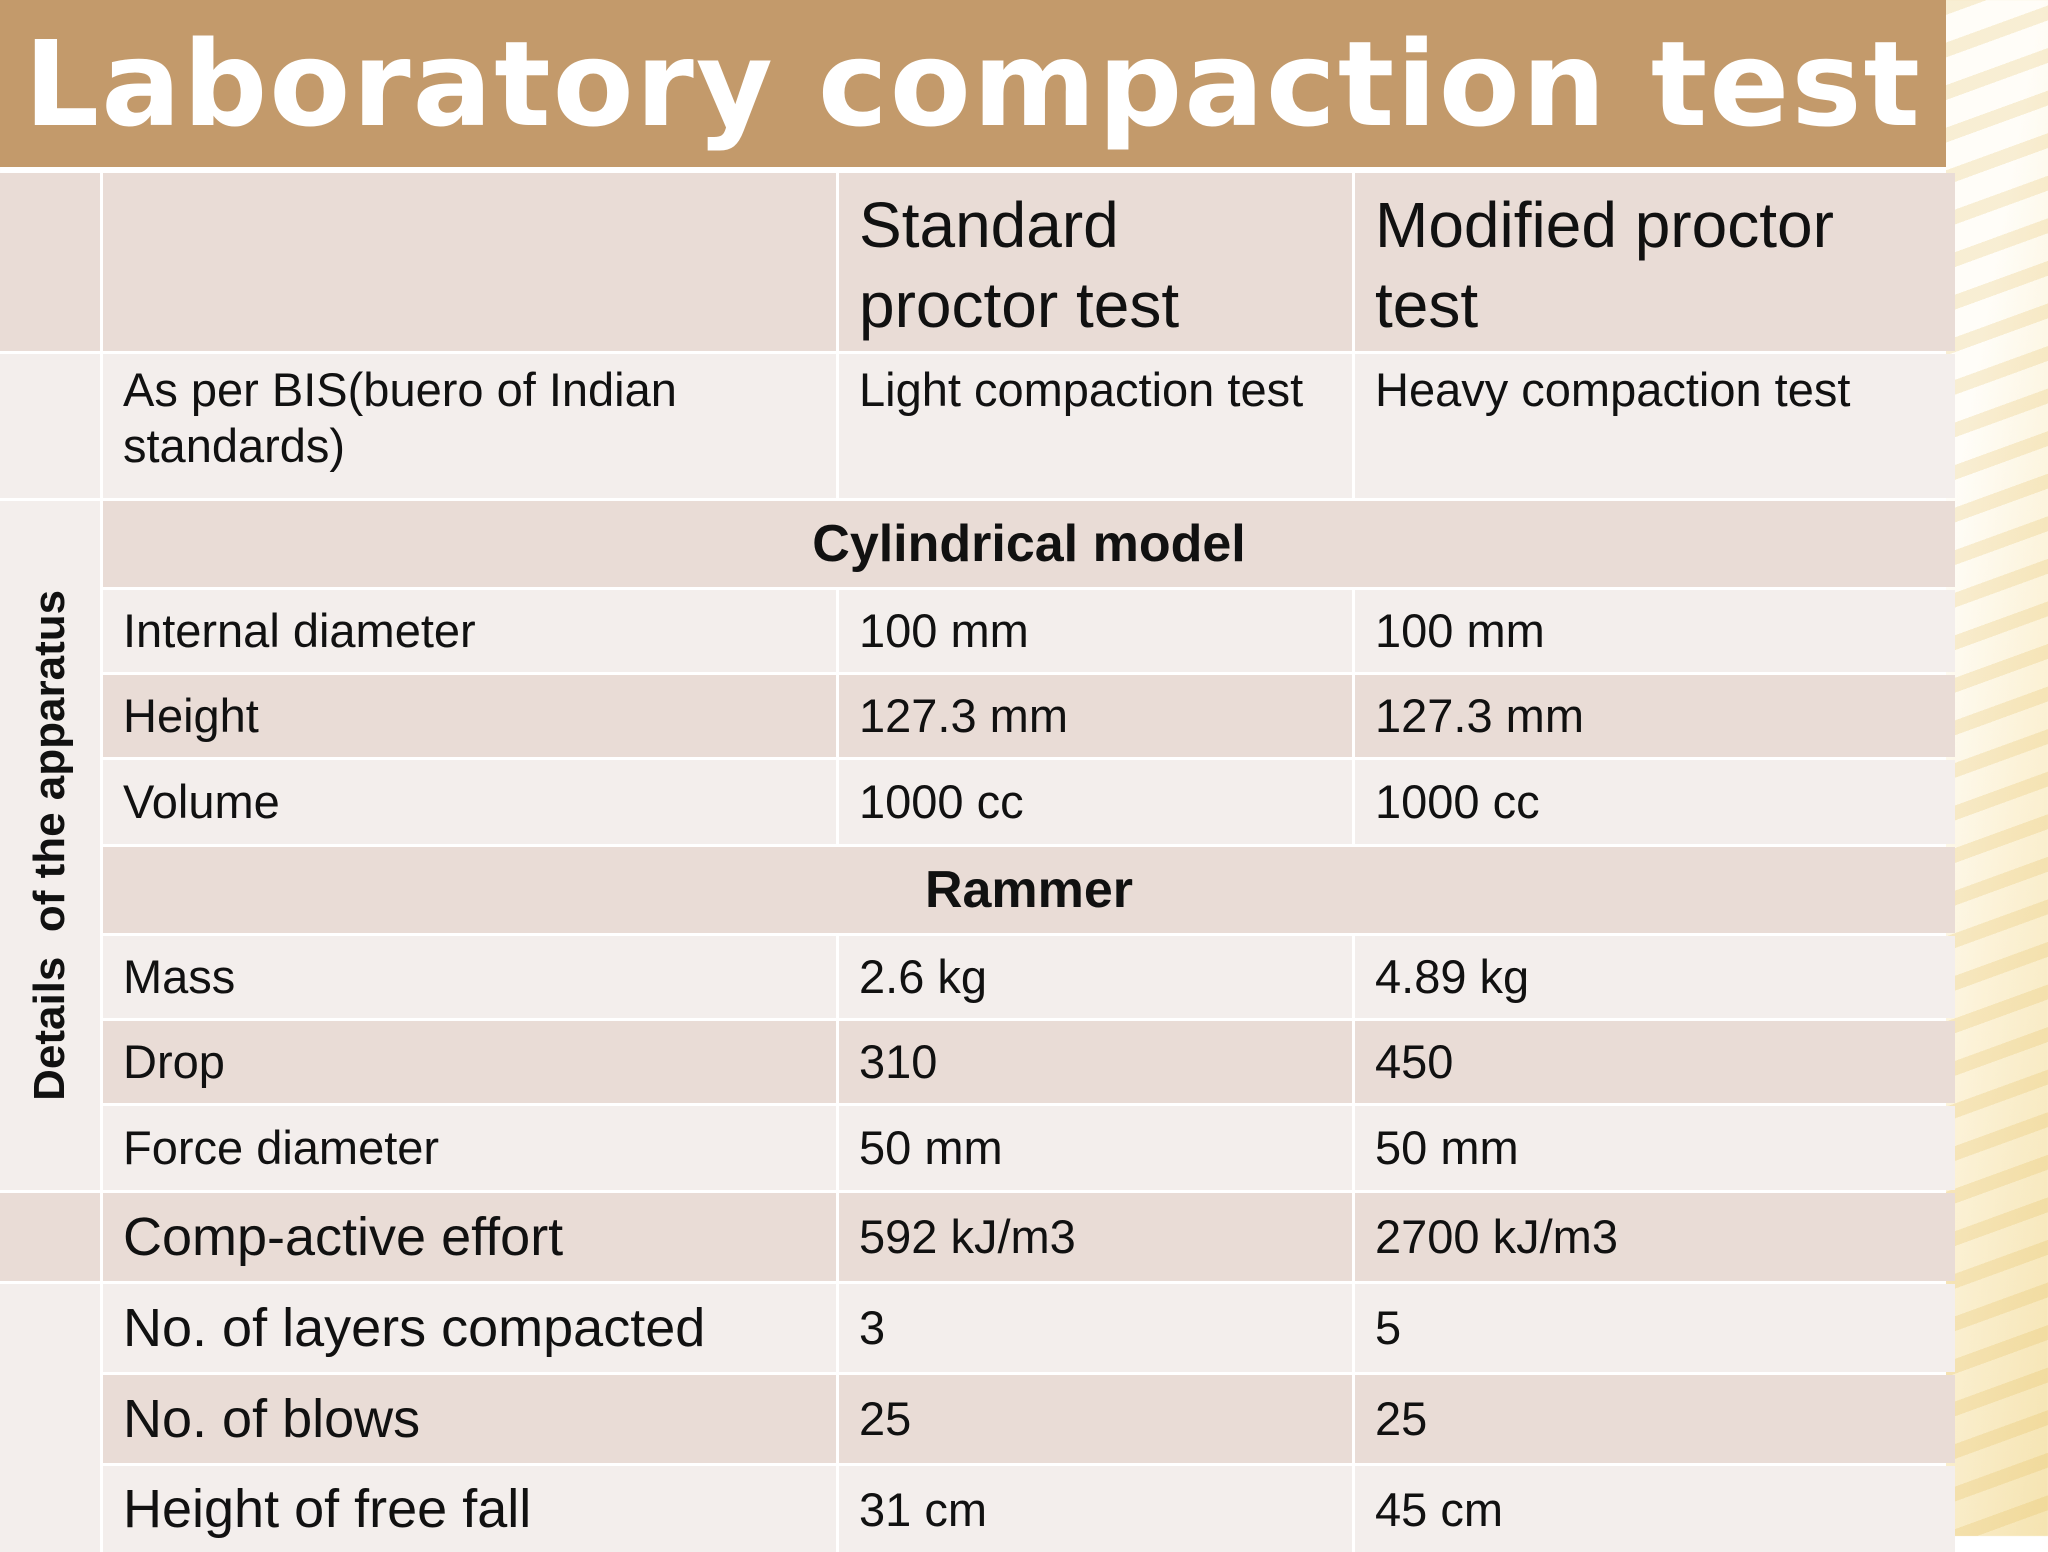  Describe the element at coordinates (1095, 802) in the screenshot. I see `row-standard-value: 1000 cc` at that location.